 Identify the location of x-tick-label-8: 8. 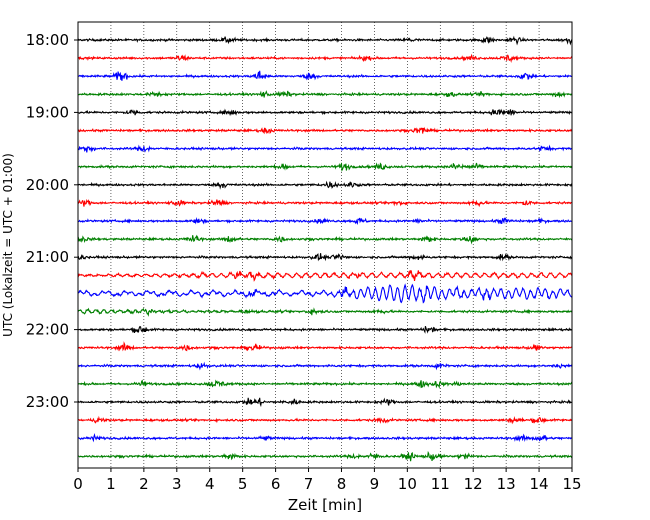
(342, 484).